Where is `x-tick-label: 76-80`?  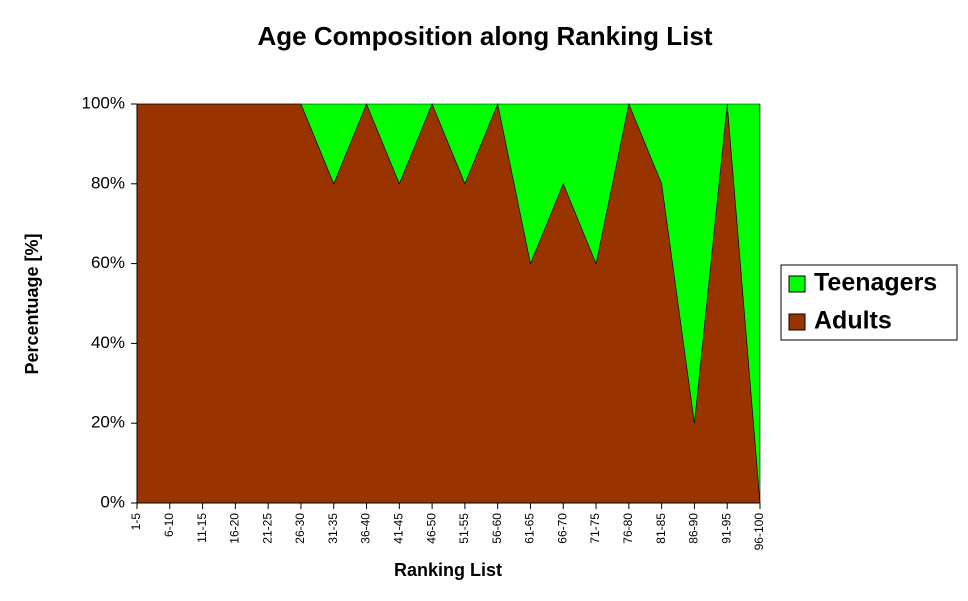 x-tick-label: 76-80 is located at coordinates (628, 528).